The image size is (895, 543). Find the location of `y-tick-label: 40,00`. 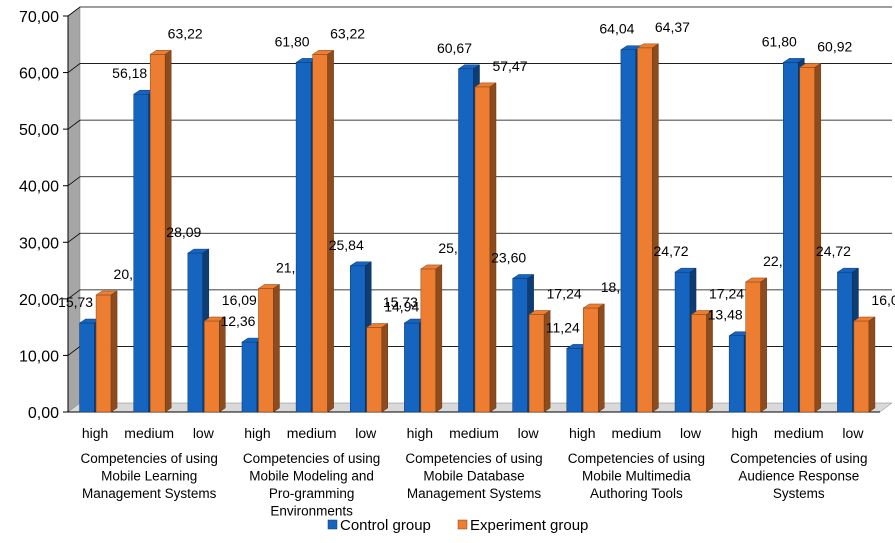

y-tick-label: 40,00 is located at coordinates (39, 187).